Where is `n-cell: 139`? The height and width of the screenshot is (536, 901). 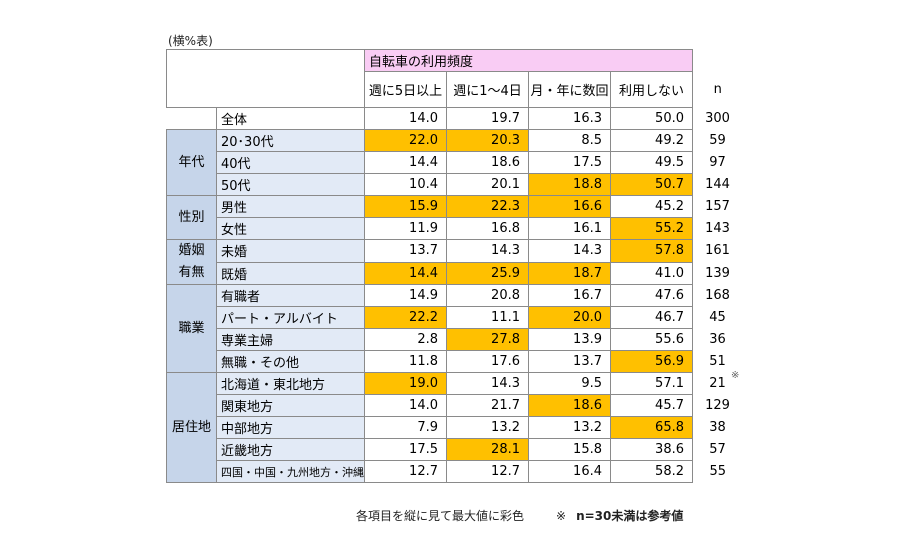
n-cell: 139 is located at coordinates (718, 273).